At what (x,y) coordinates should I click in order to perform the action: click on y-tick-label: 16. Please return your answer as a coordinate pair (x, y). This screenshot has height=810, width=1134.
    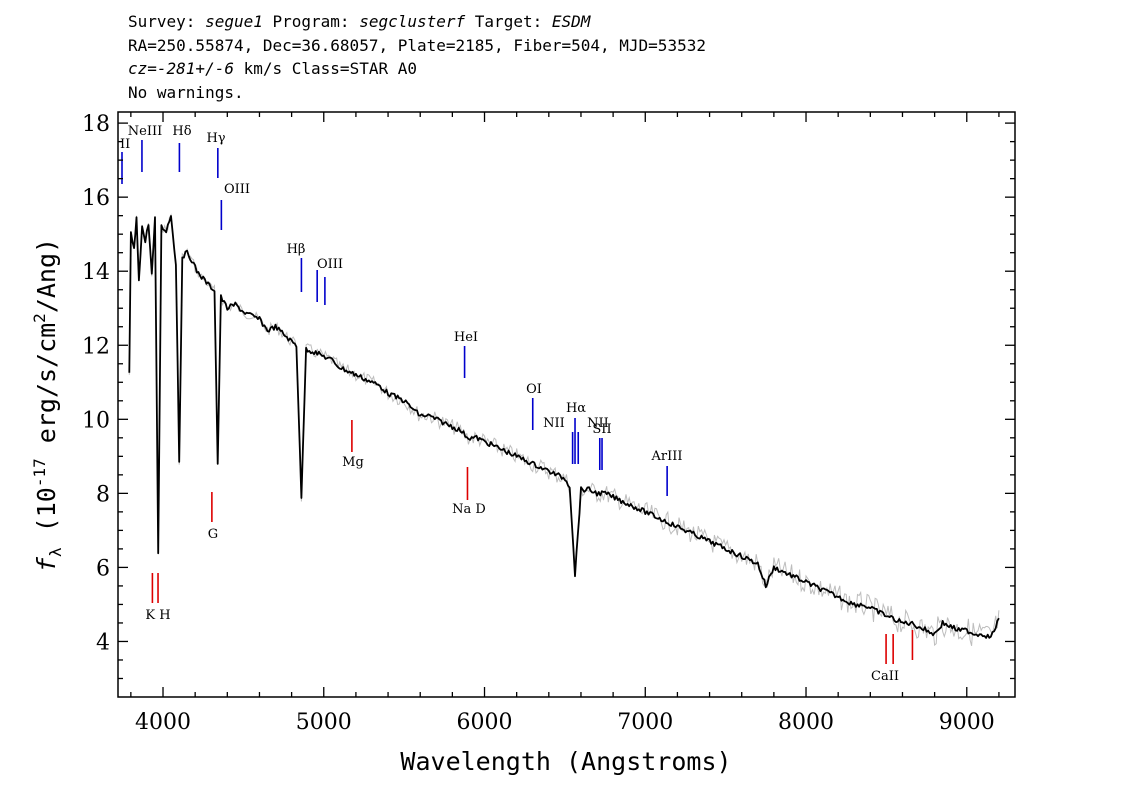
    Looking at the image, I should click on (96, 198).